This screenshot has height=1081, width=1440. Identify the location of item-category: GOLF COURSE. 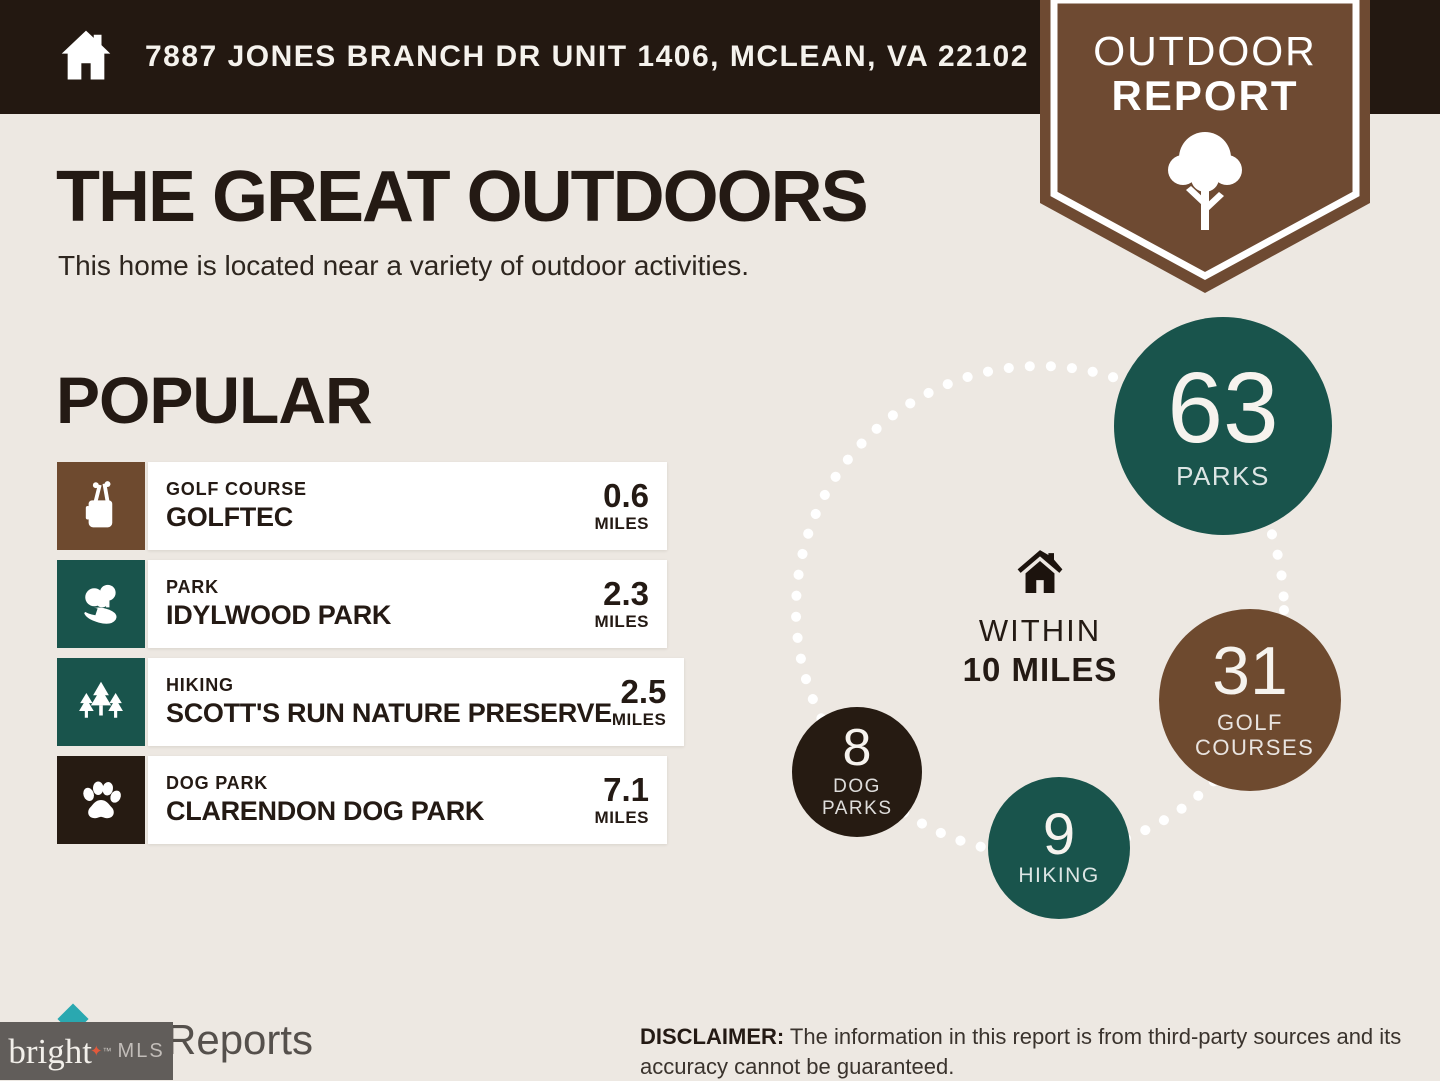
(236, 489).